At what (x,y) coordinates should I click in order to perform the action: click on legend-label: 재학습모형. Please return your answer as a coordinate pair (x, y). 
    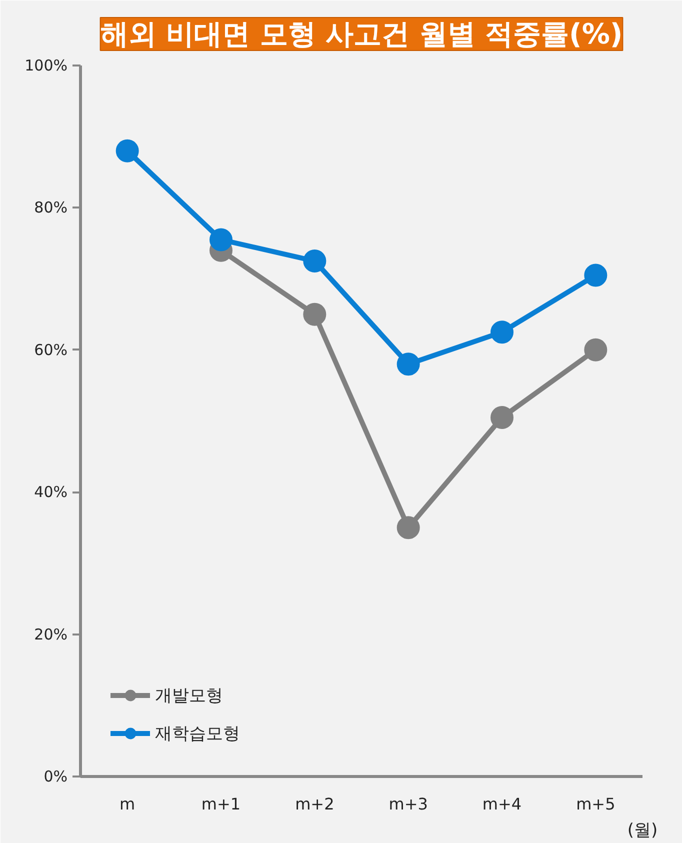
    Looking at the image, I should click on (197, 733).